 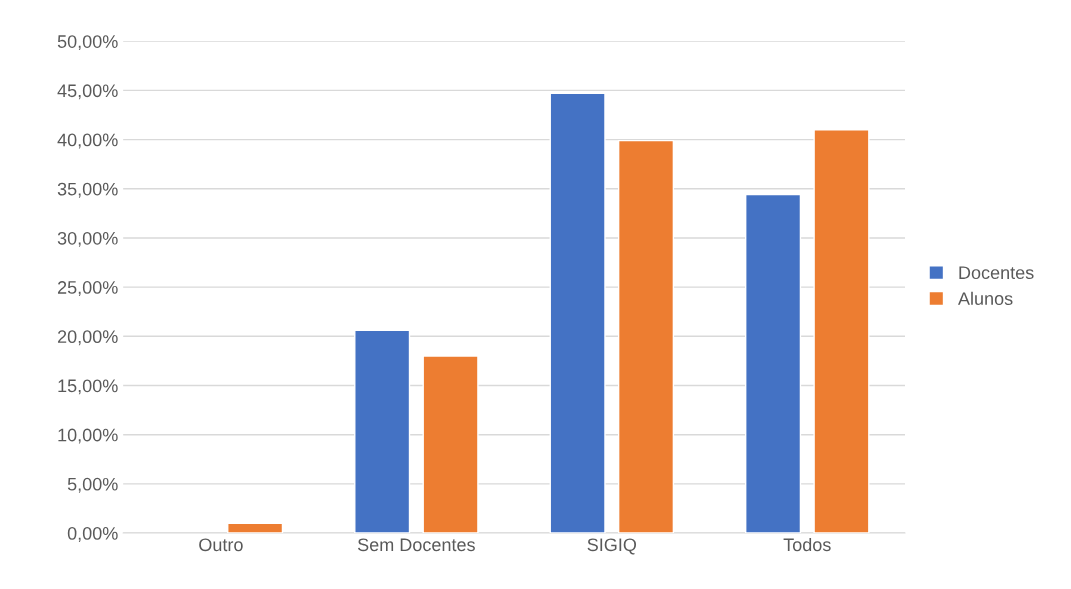 I want to click on x-tick-label: SIGIQ, so click(x=612, y=546).